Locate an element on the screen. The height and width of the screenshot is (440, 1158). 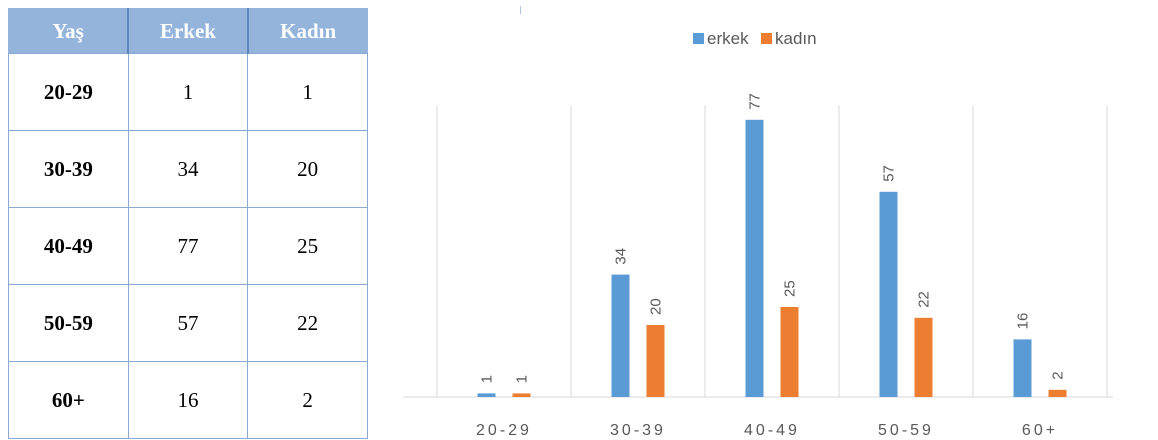
male-count-cell: 34 is located at coordinates (188, 169).